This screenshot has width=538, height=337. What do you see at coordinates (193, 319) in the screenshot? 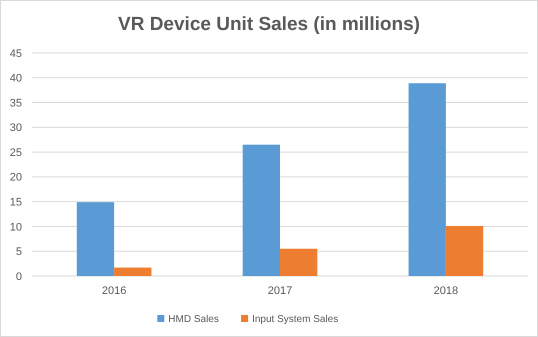
I see `legend-label: HMD Sales` at bounding box center [193, 319].